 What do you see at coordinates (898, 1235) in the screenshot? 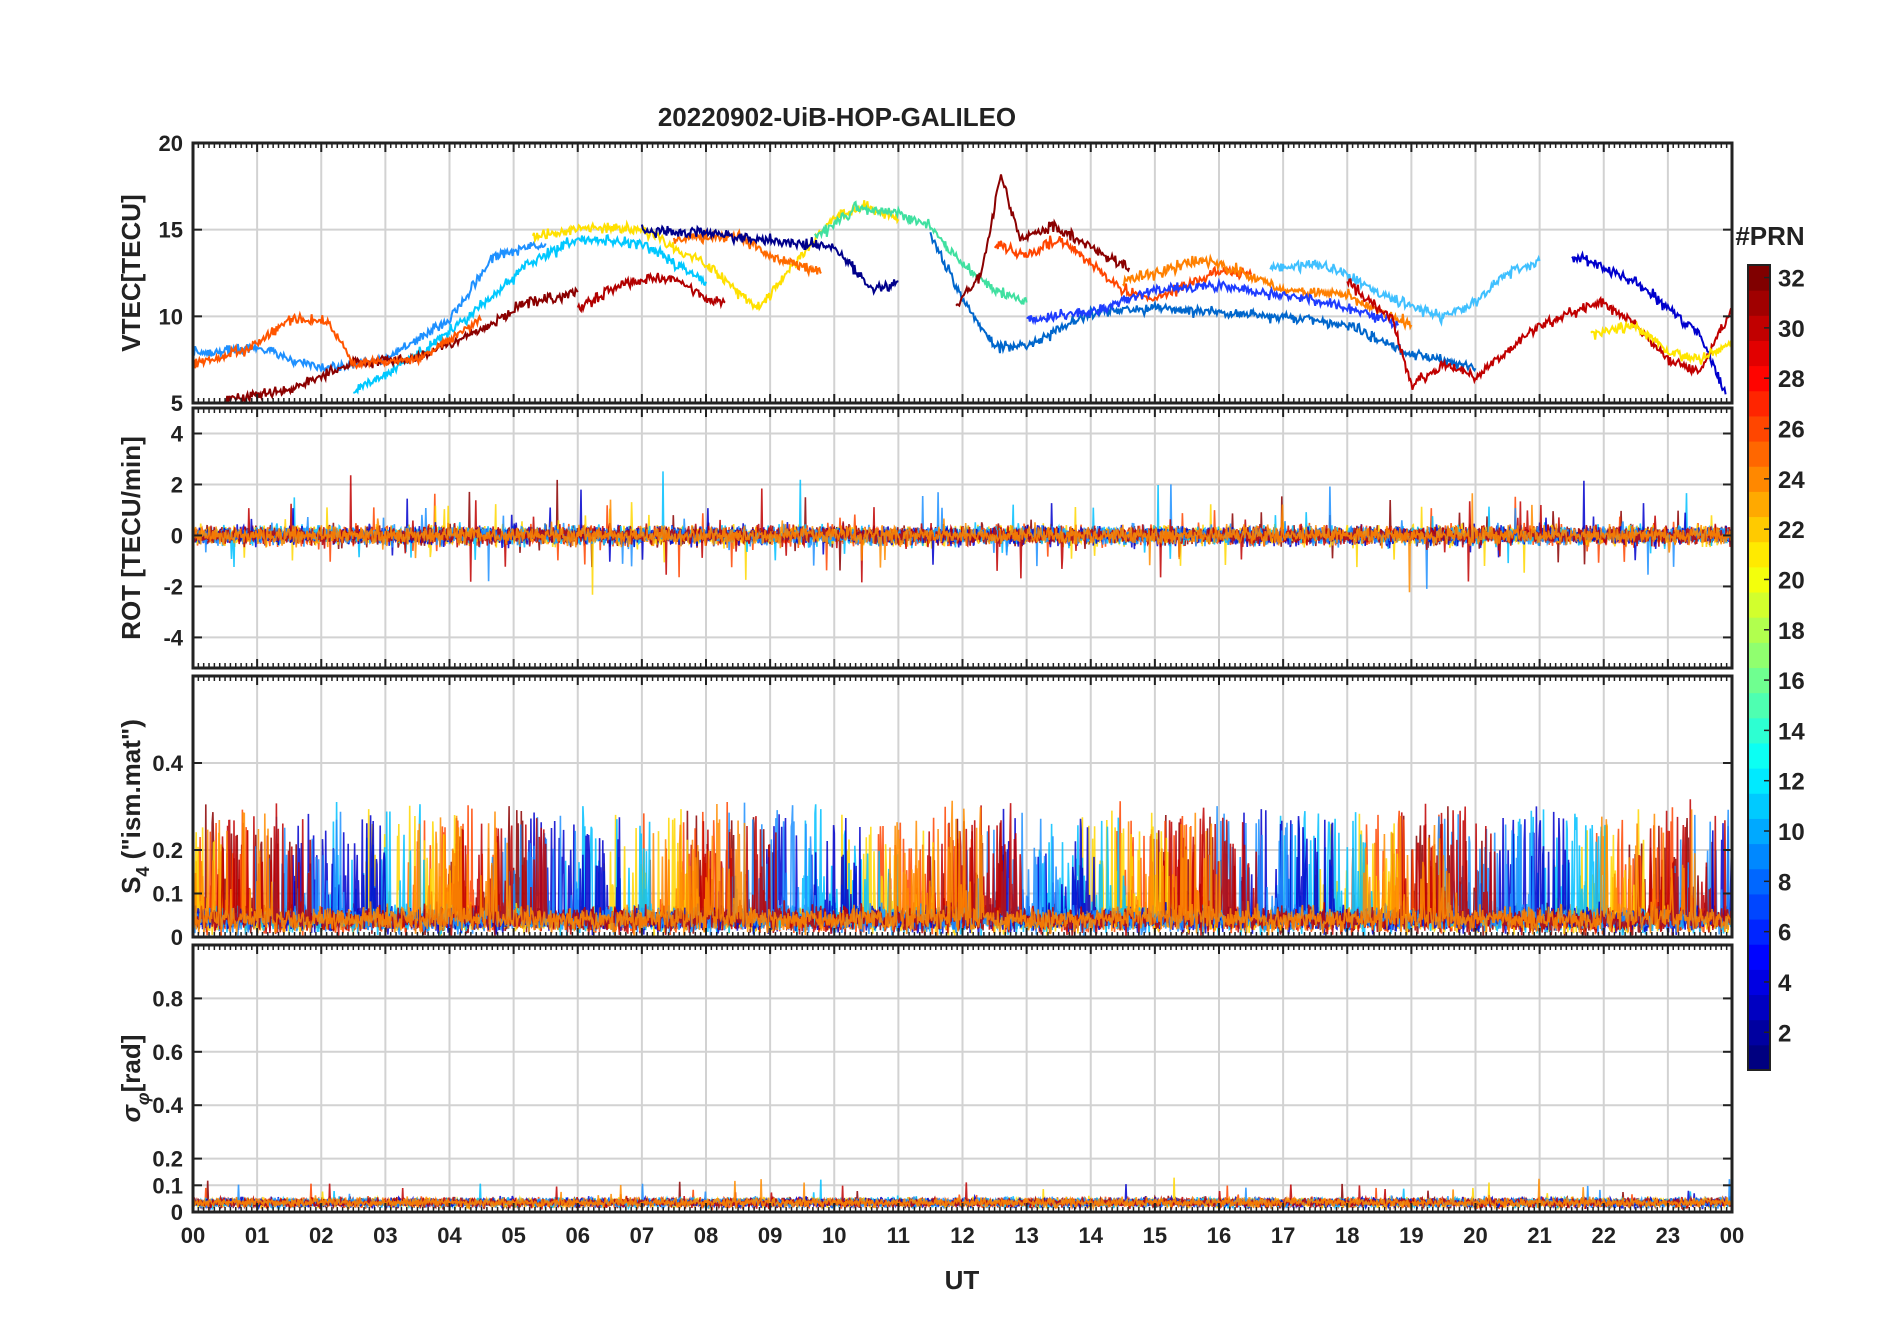
I see `x-tick-label: 11` at bounding box center [898, 1235].